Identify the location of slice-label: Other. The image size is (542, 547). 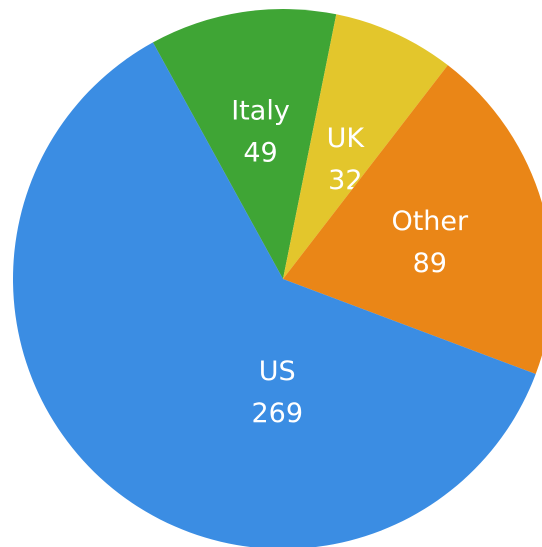
(430, 221).